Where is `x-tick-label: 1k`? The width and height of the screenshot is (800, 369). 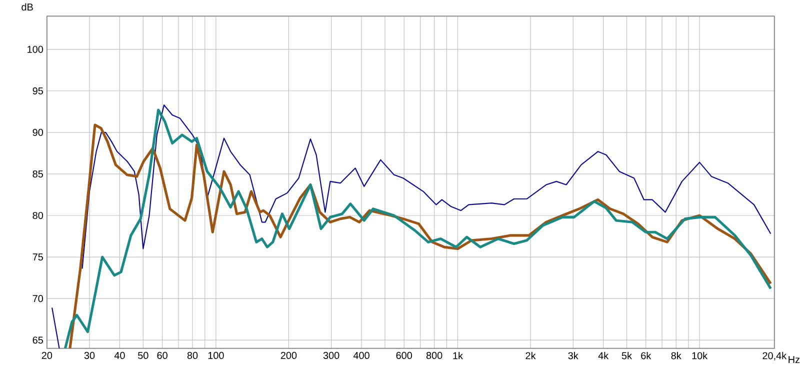
x-tick-label: 1k is located at coordinates (458, 355).